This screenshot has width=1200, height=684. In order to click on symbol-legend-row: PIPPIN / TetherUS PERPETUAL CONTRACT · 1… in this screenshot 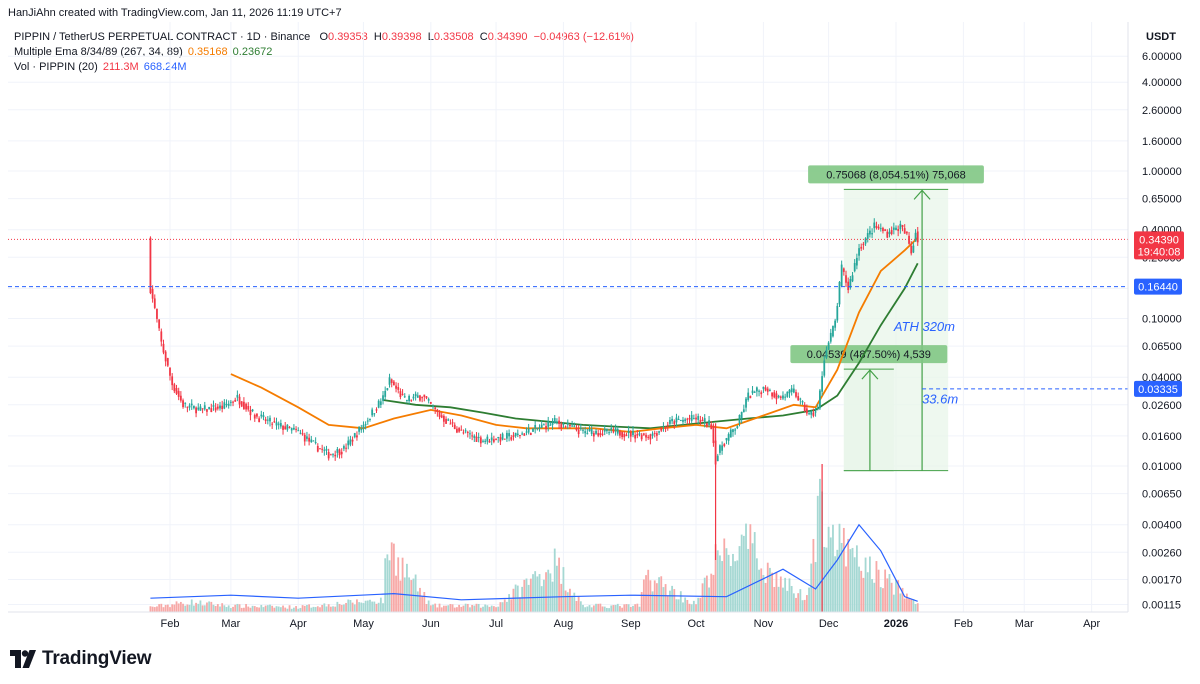, I will do `click(324, 37)`.